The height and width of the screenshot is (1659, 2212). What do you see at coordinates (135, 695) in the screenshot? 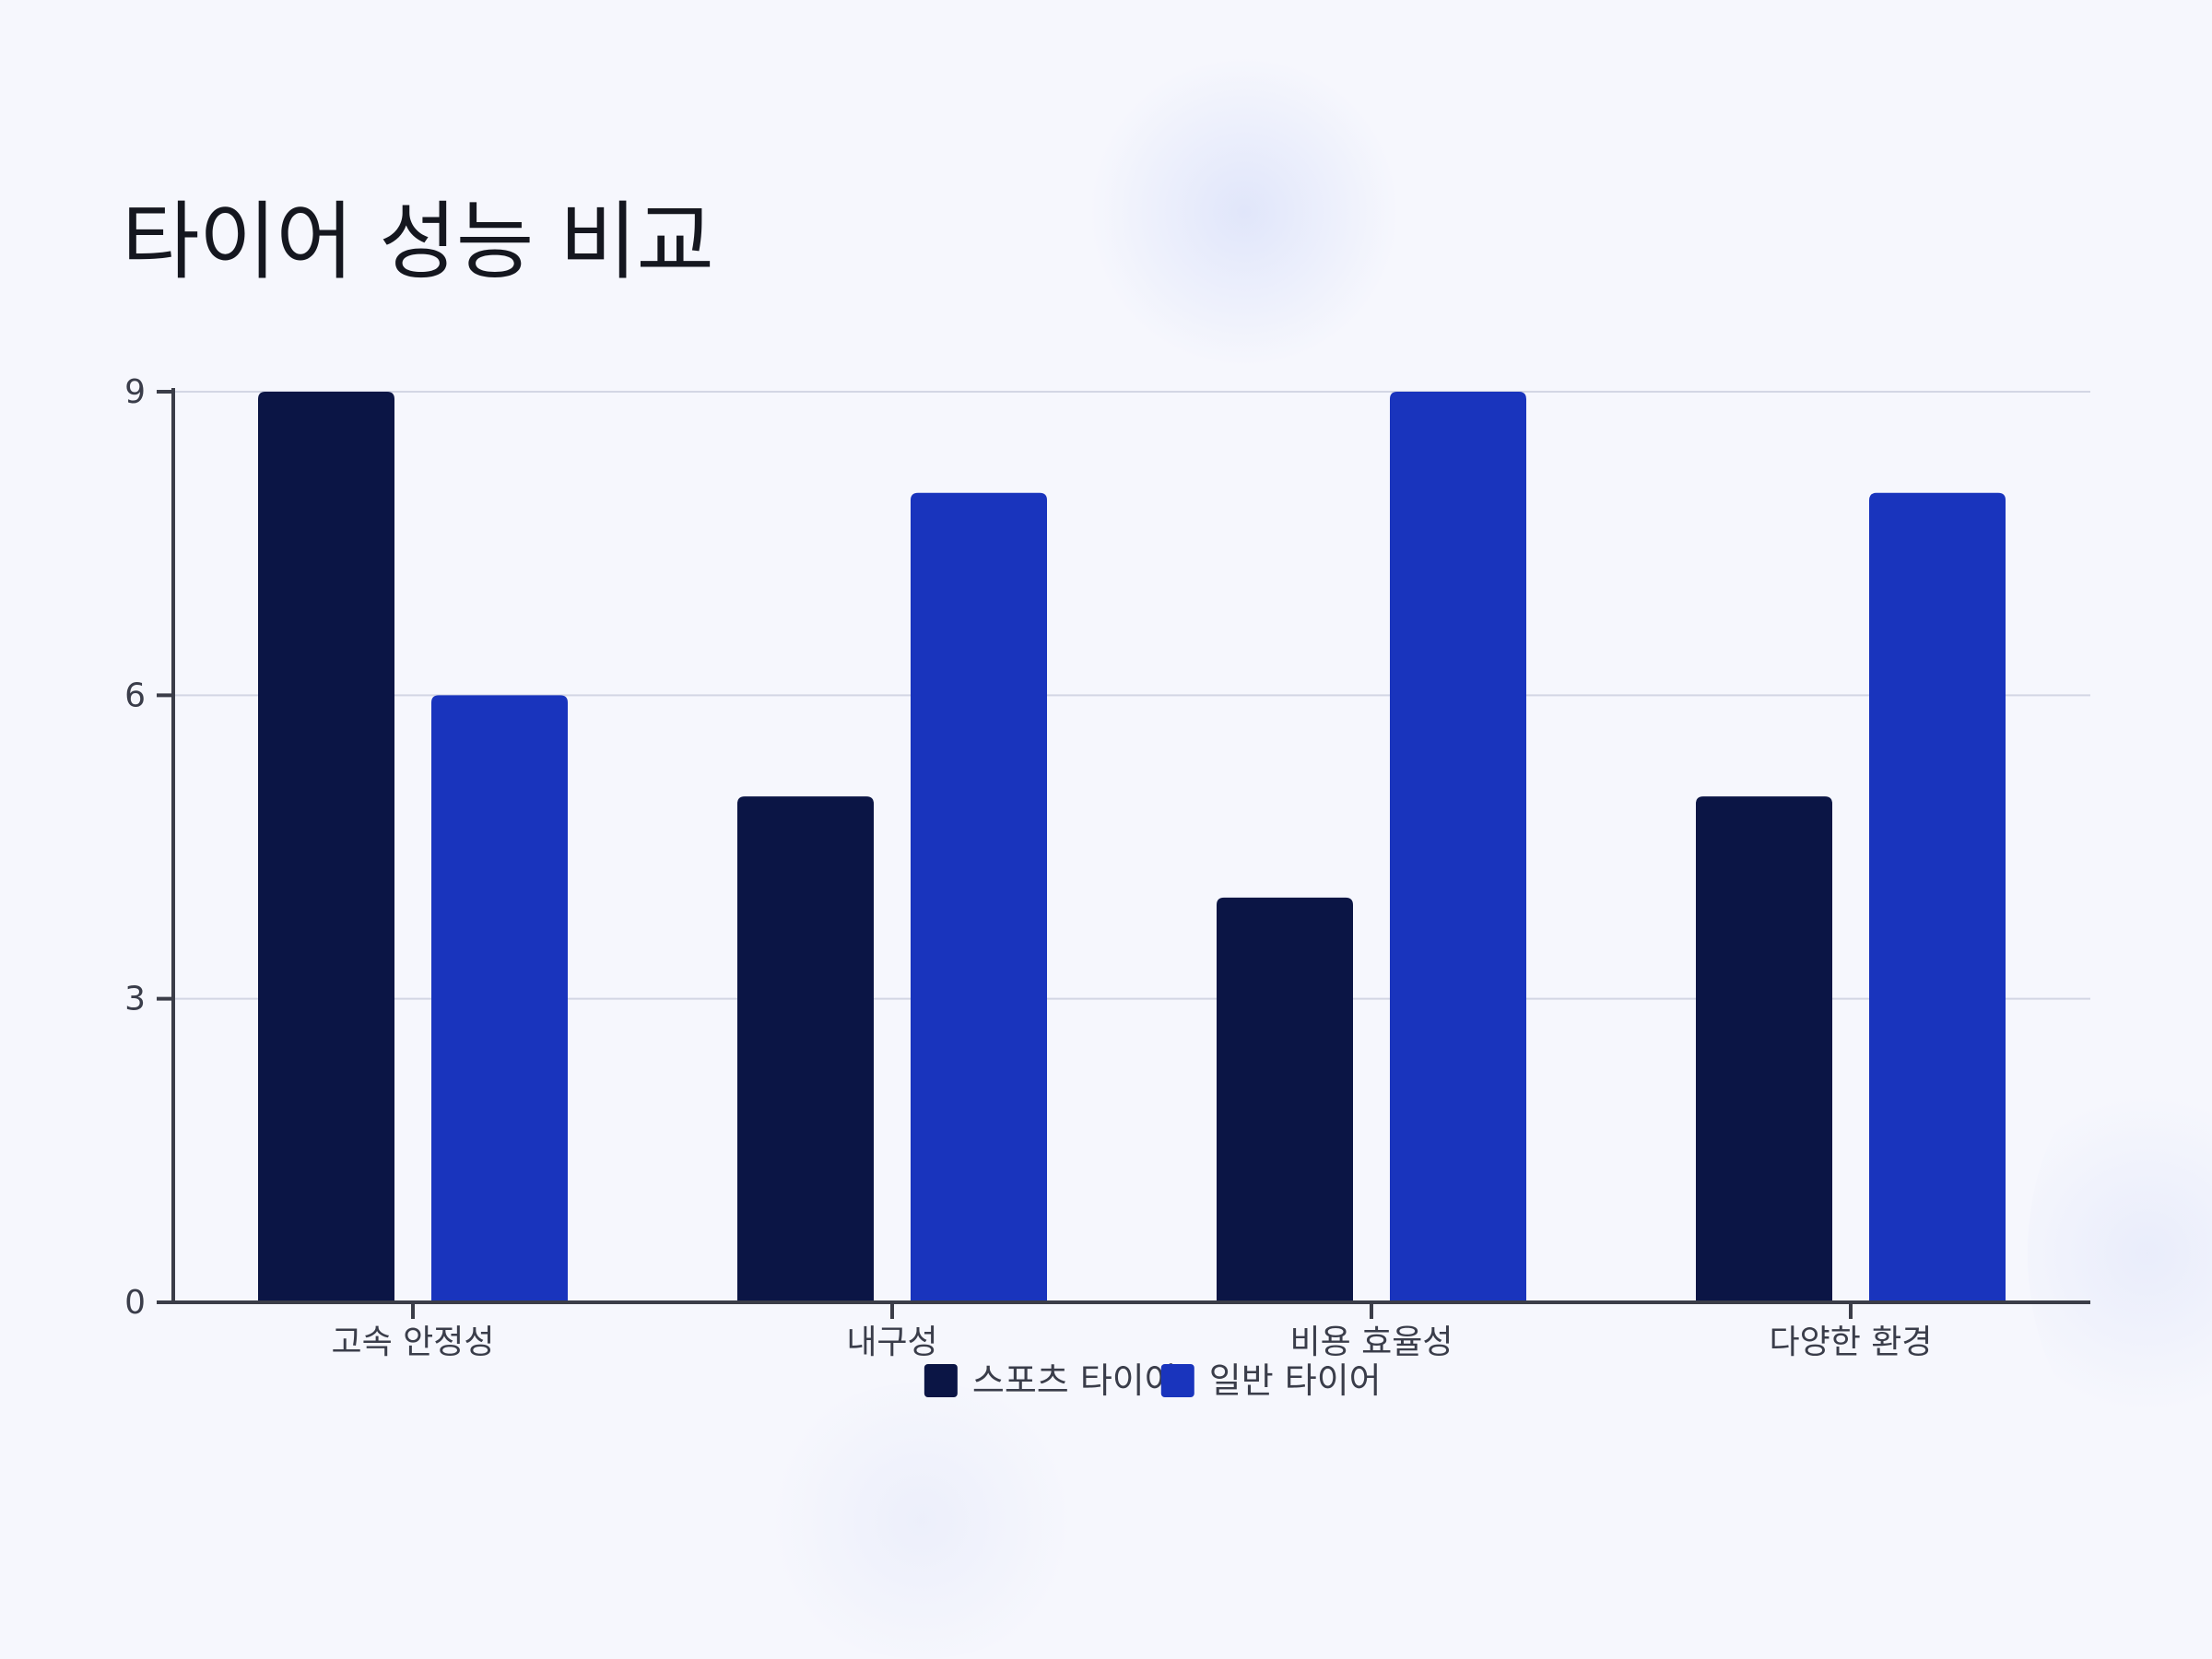
I see `y-tick-label: 6` at bounding box center [135, 695].